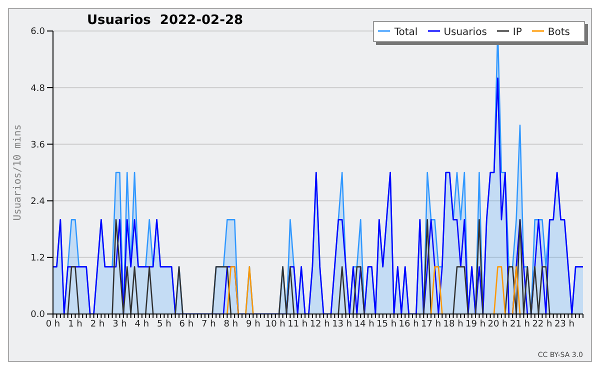 The height and width of the screenshot is (370, 600). I want to click on x-tick-label: 15 h, so click(386, 324).